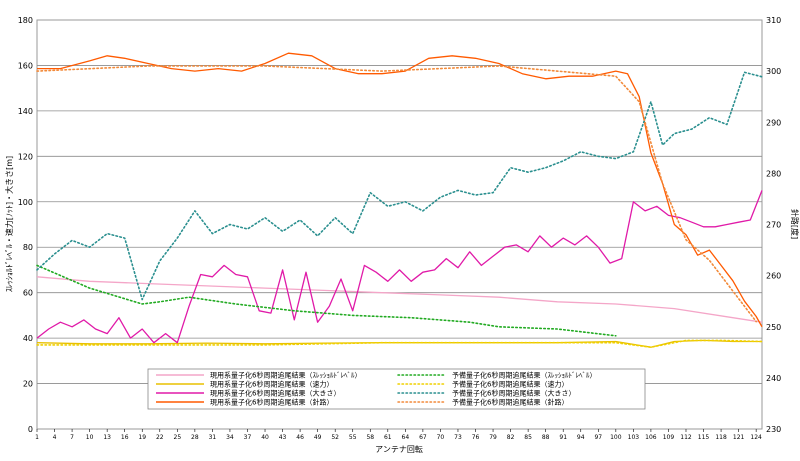 This screenshot has height=461, width=800. What do you see at coordinates (271, 402) in the screenshot?
I see `legend-label-4: 現用系量子化6秒周期追尾結果（針路）` at bounding box center [271, 402].